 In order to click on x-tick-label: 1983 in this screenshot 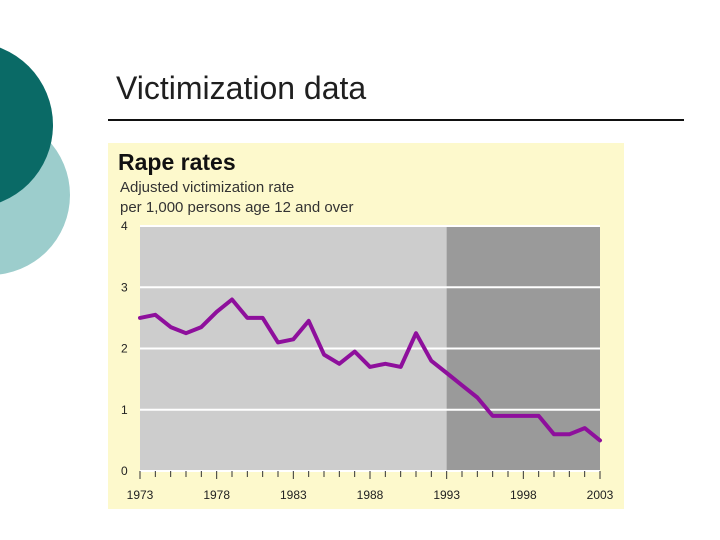, I will do `click(293, 495)`.